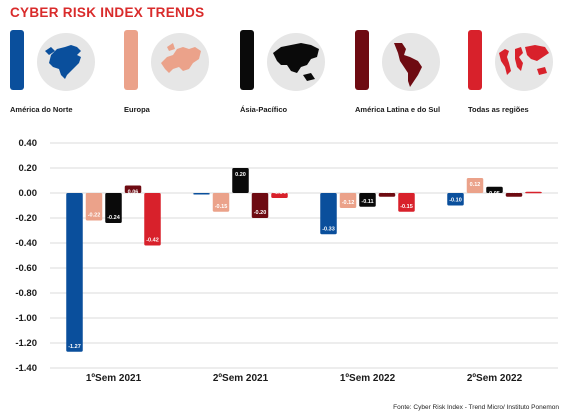 This screenshot has height=416, width=569. Describe the element at coordinates (296, 62) in the screenshot. I see `asia-pacific-map-icon` at that location.